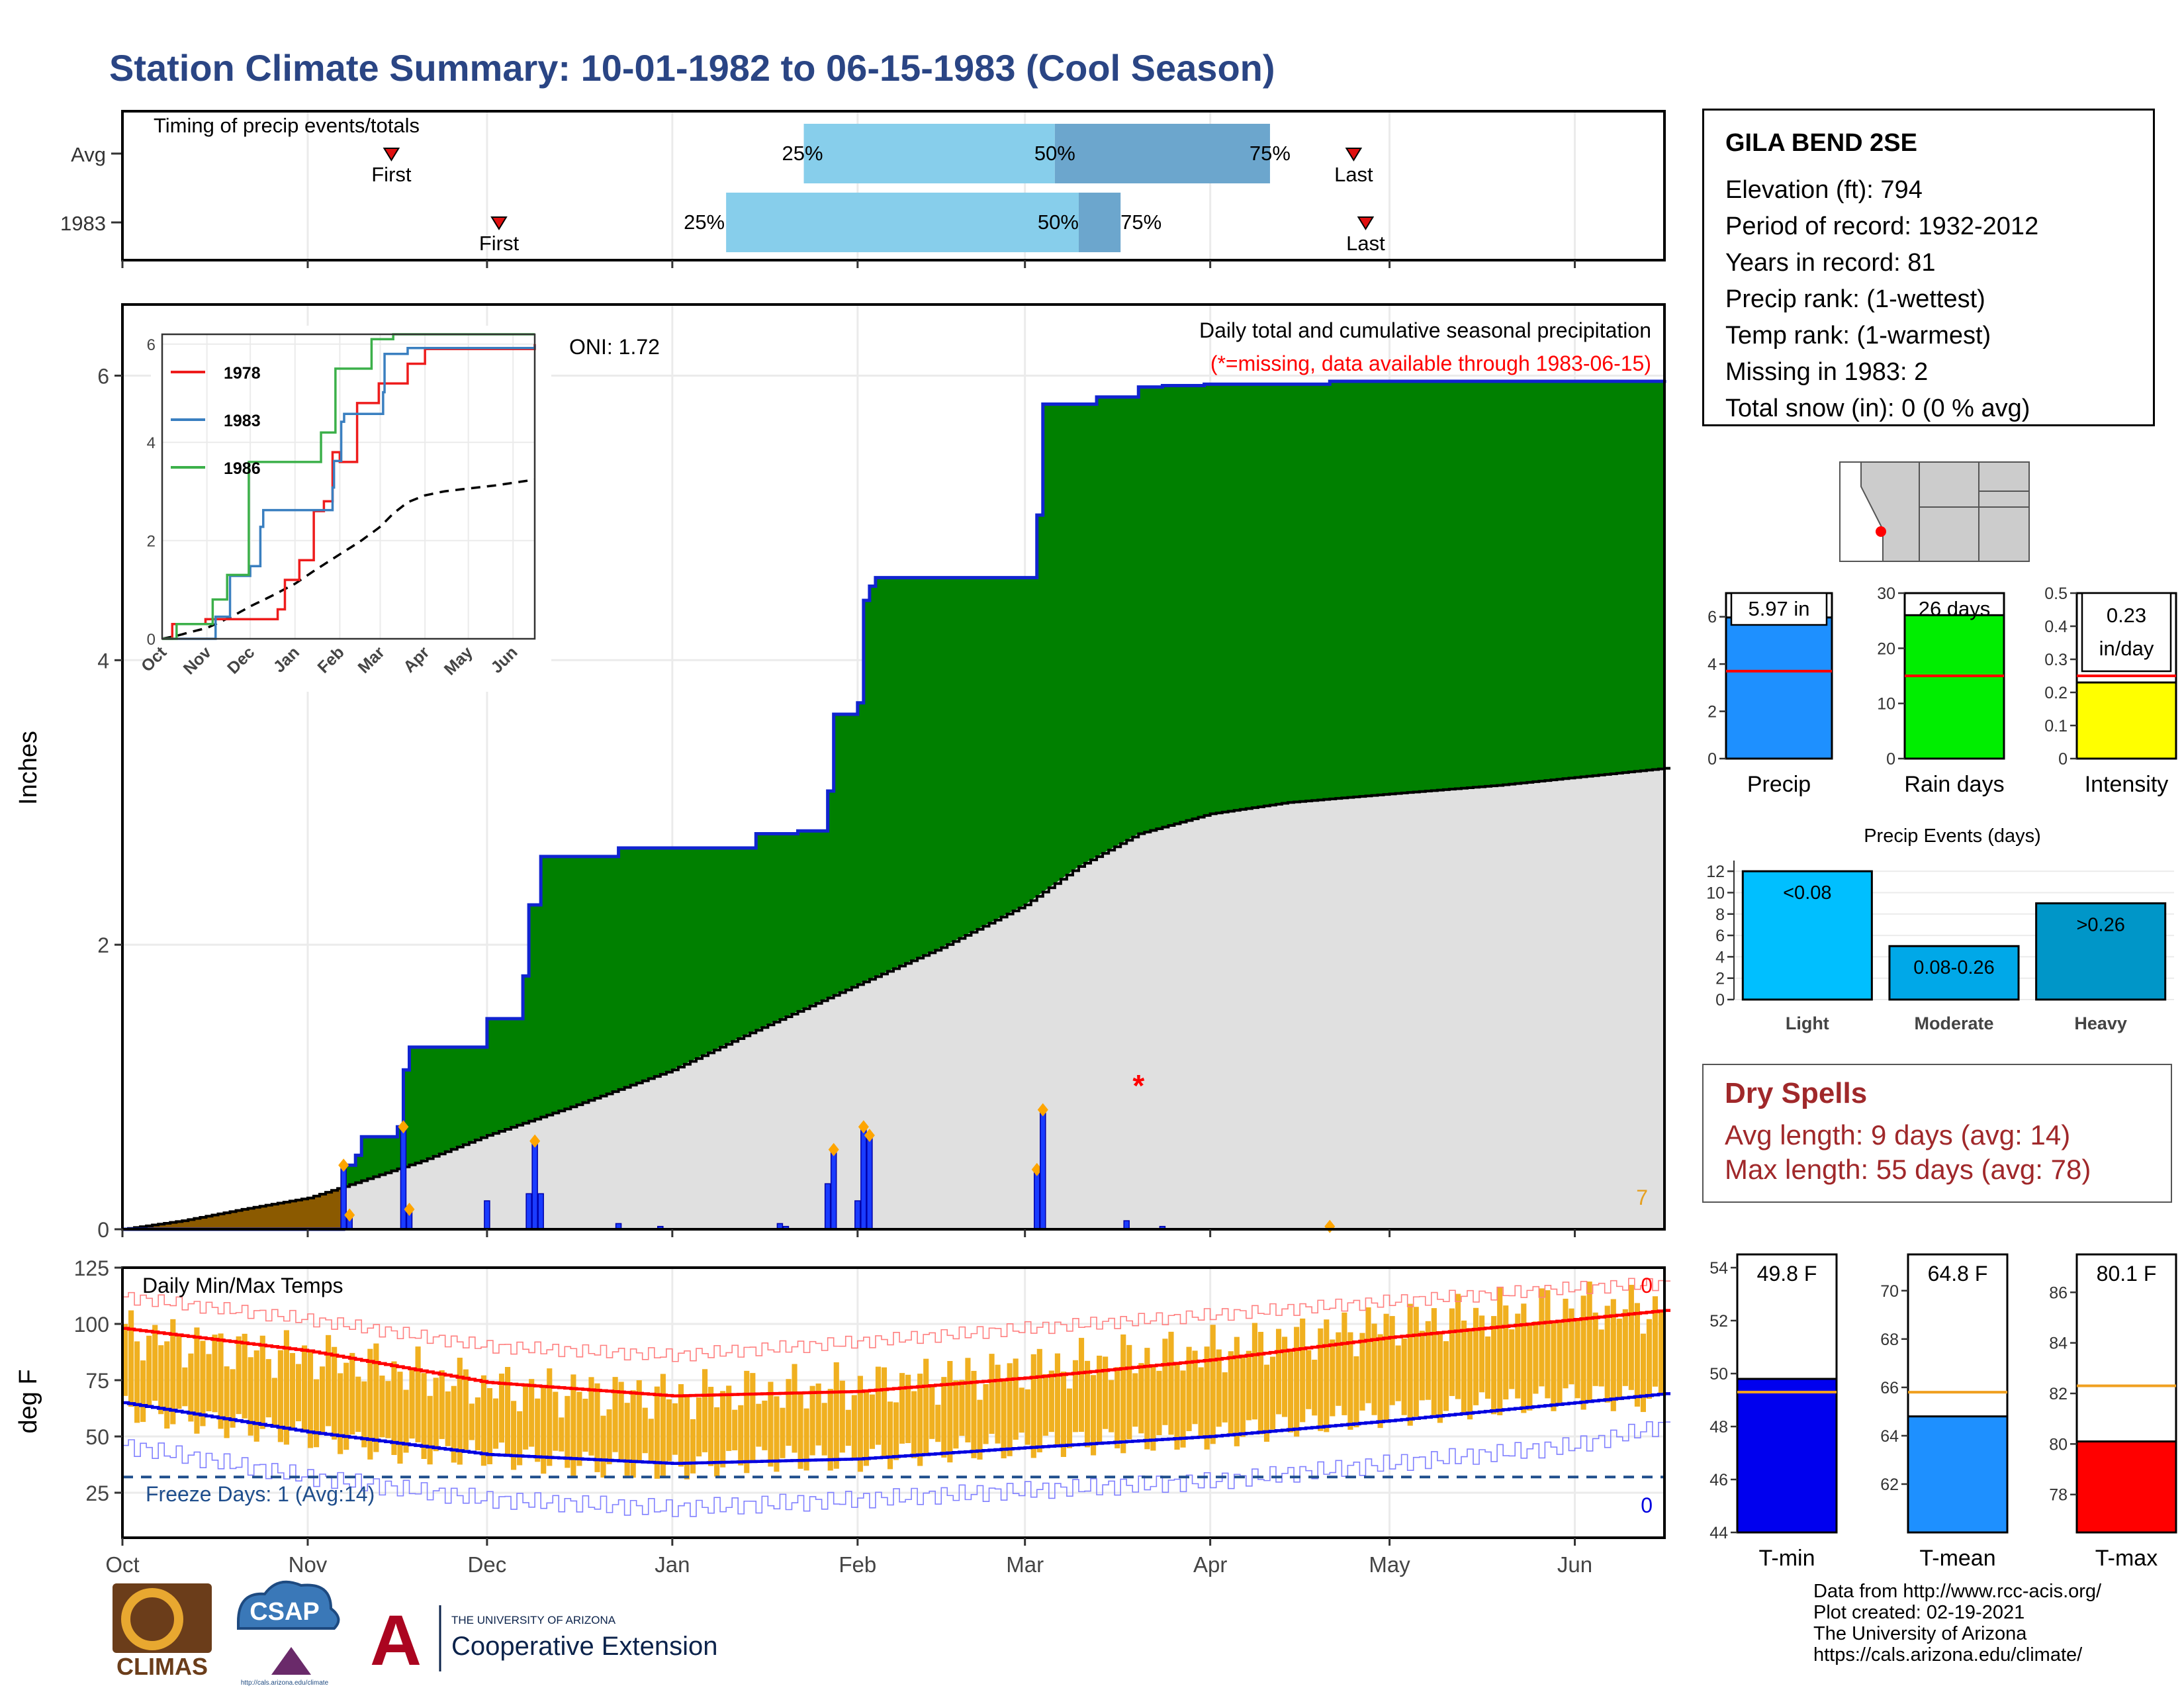  I want to click on temp-y-tick-label: 75, so click(97, 1381).